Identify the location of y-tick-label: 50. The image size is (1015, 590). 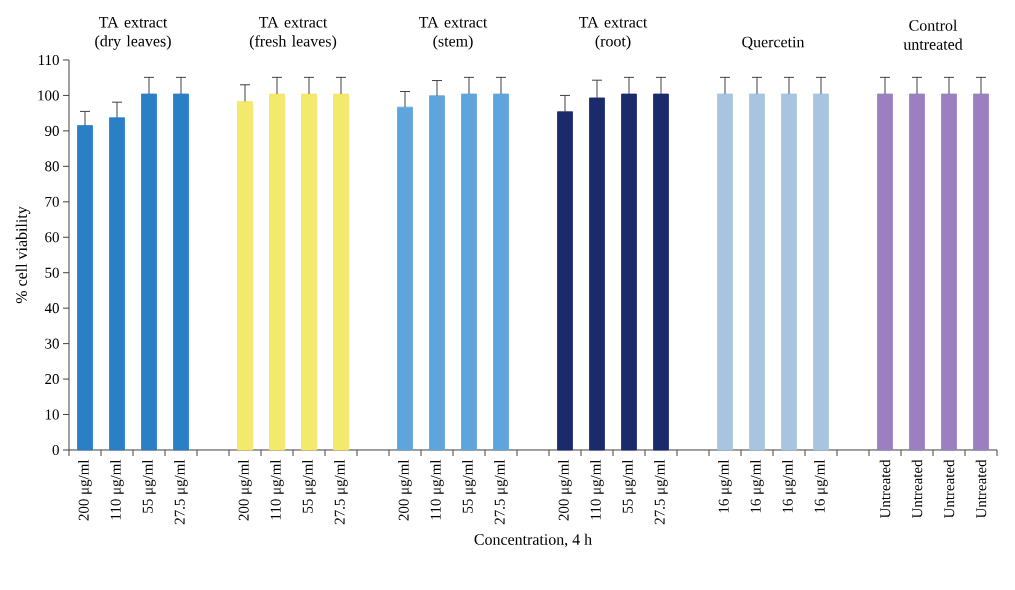
(52, 272).